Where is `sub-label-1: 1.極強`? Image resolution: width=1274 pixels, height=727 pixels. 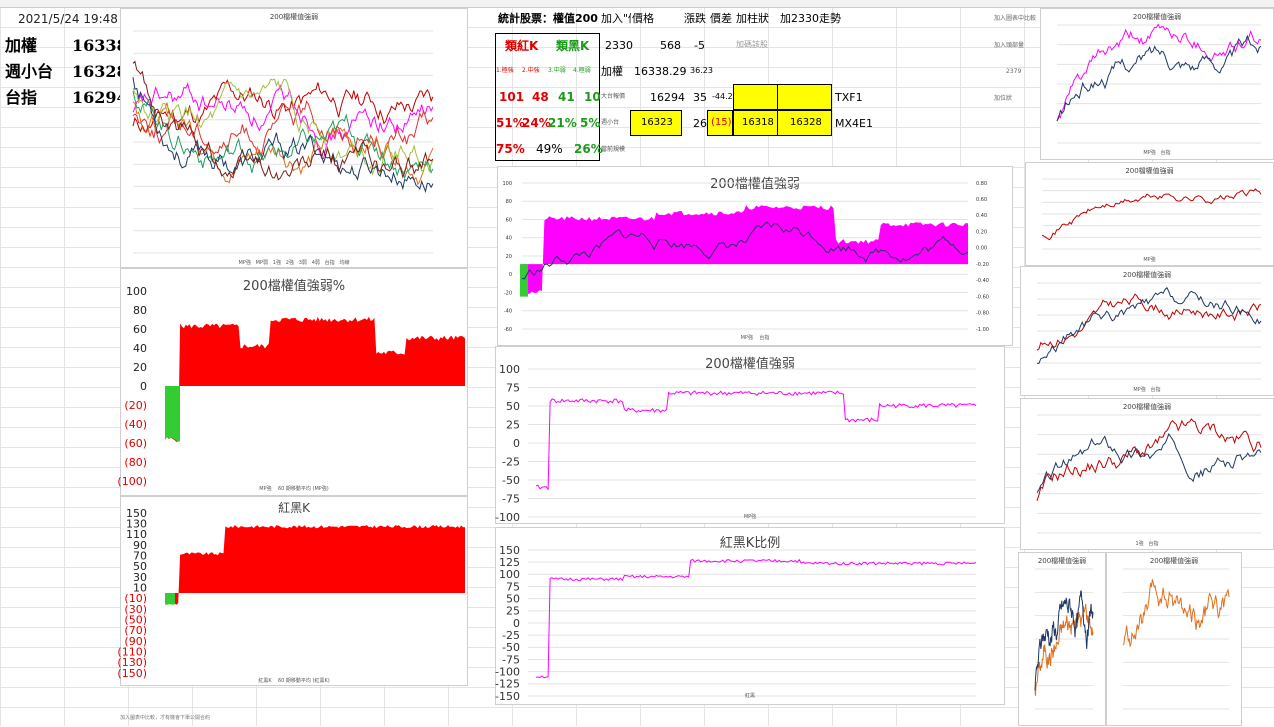
sub-label-1: 1.極強 is located at coordinates (505, 70).